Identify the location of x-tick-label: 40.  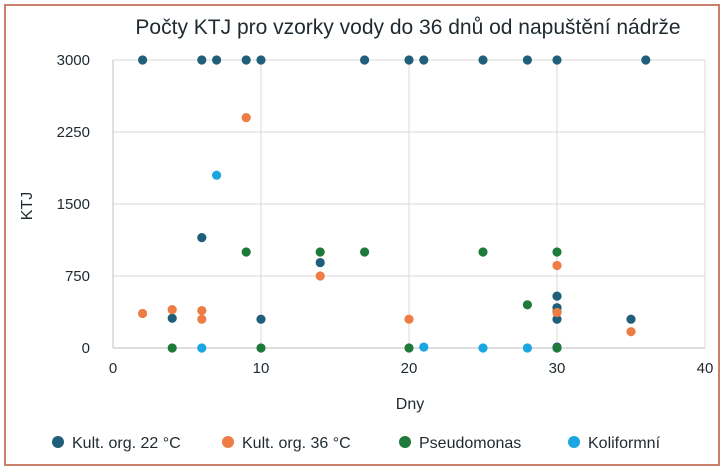
(705, 368).